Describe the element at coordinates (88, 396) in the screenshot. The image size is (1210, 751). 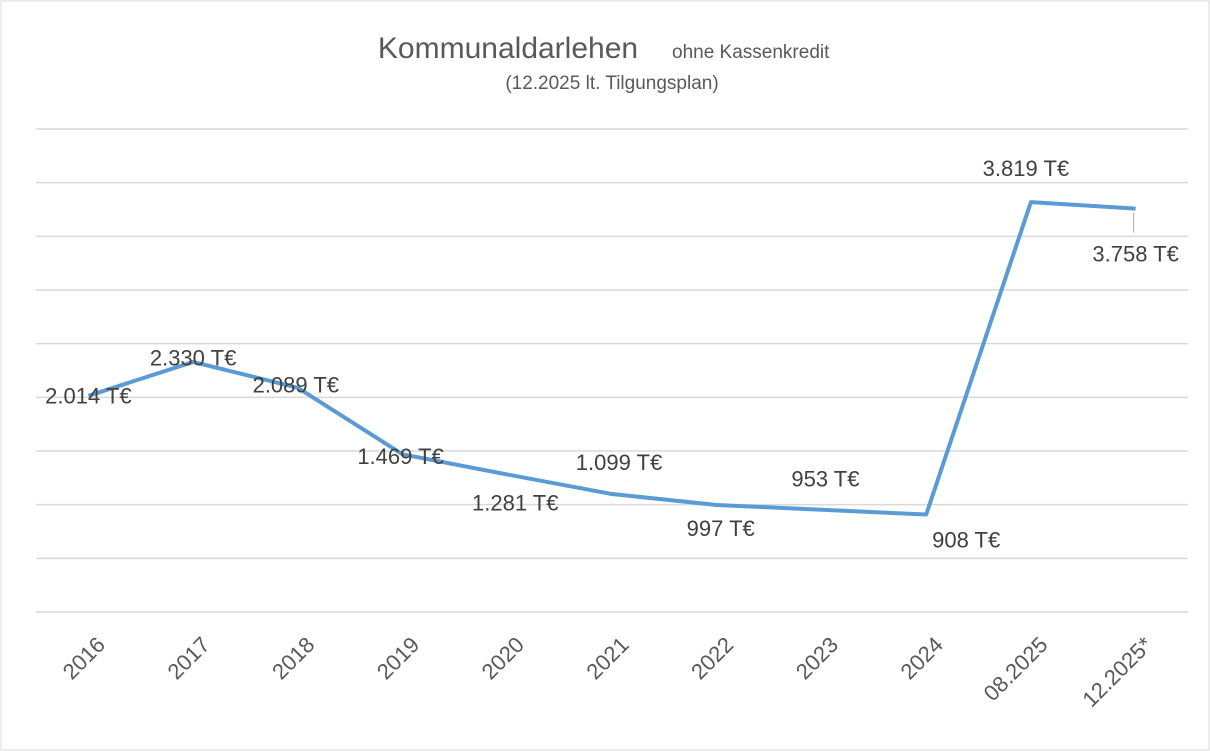
I see `data-label: 2.014 T€` at that location.